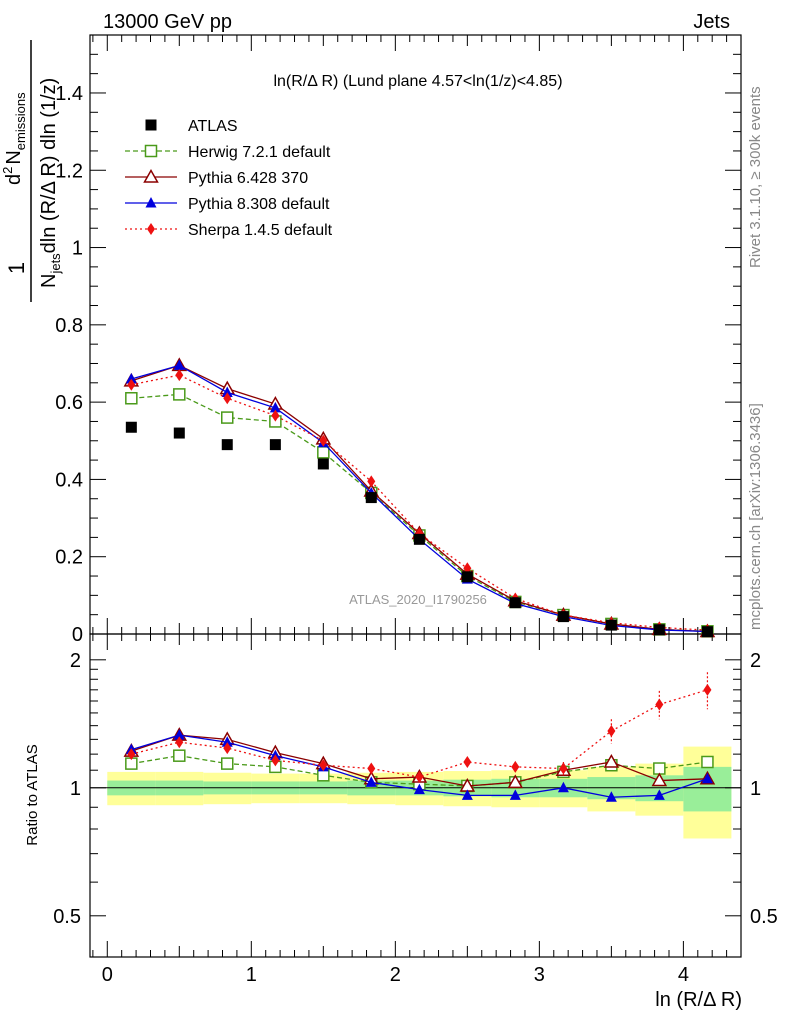 Image resolution: width=786 pixels, height=1024 pixels. Describe the element at coordinates (7, 170) in the screenshot. I see `ylabel-d2-sup: 2` at that location.